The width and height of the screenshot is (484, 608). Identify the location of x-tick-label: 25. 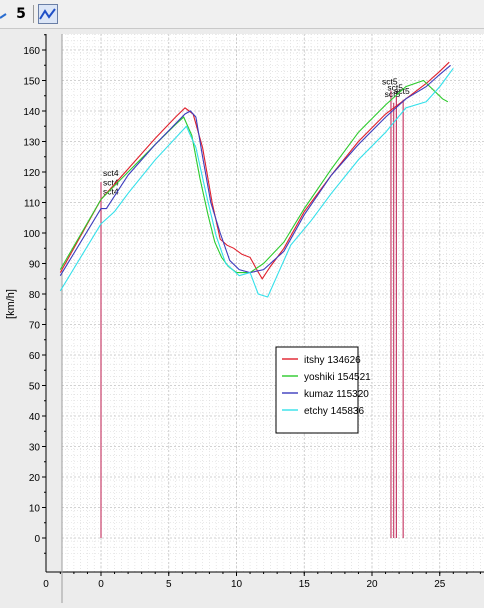
(440, 584).